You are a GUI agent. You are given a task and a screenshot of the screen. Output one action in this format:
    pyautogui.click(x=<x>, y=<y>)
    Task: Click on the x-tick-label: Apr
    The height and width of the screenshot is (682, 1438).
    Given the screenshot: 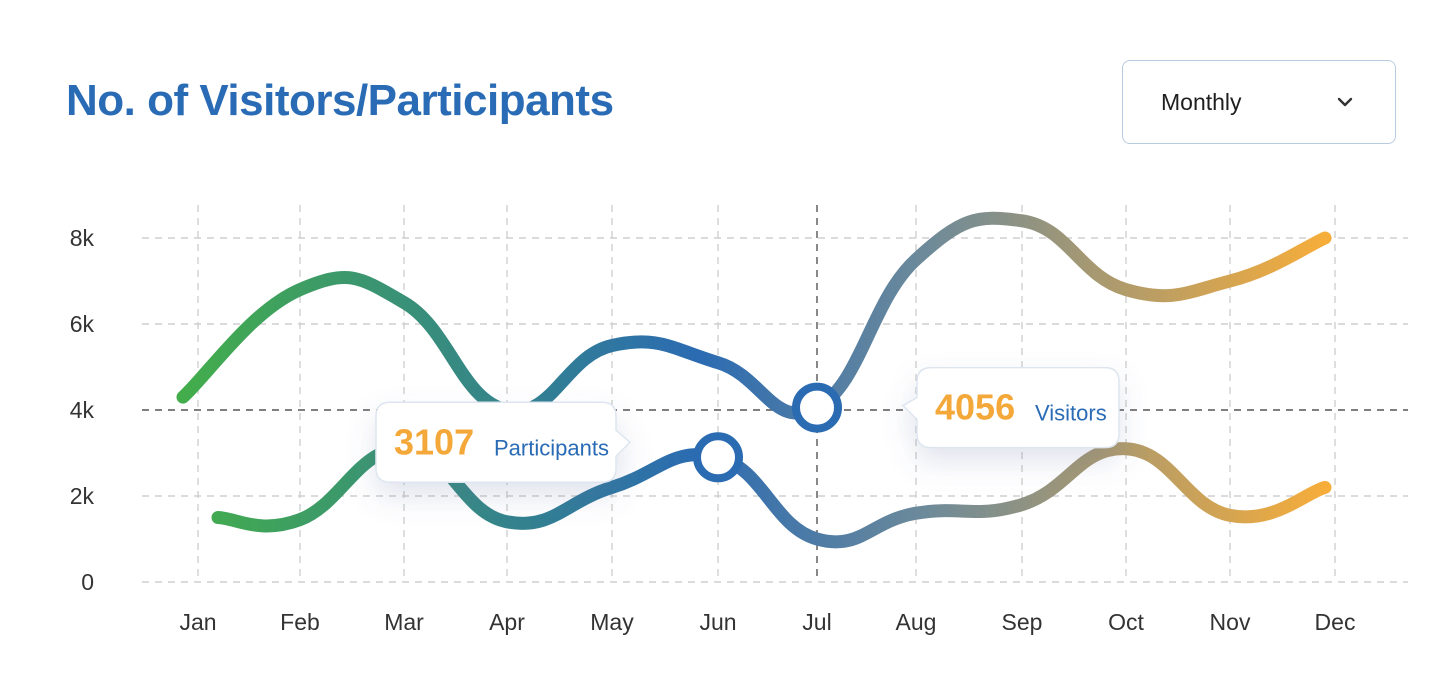 What is the action you would take?
    pyautogui.click(x=507, y=622)
    